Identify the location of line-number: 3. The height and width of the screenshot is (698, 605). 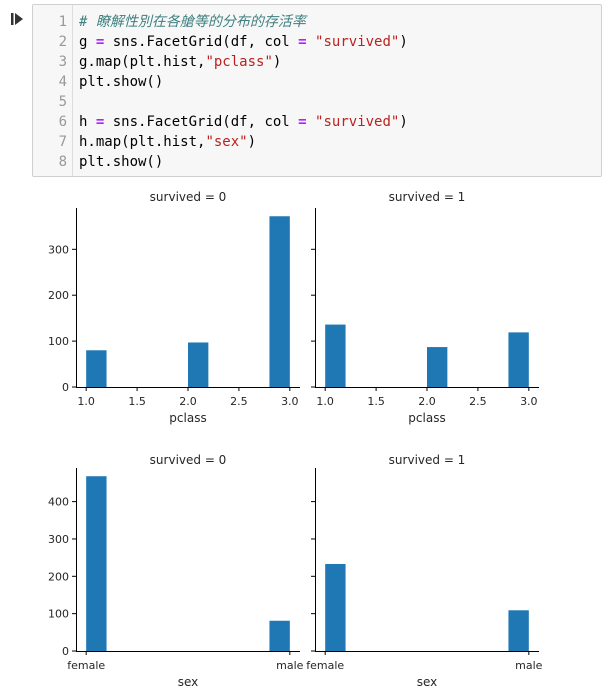
(62, 62).